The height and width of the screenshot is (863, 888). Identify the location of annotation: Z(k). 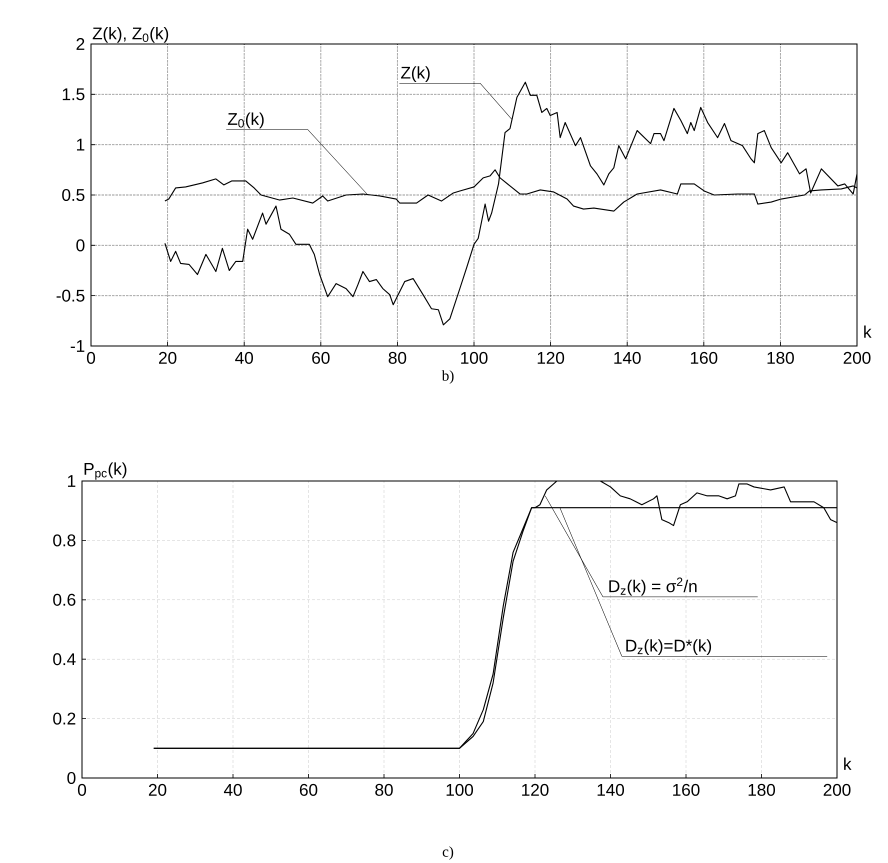
(415, 74).